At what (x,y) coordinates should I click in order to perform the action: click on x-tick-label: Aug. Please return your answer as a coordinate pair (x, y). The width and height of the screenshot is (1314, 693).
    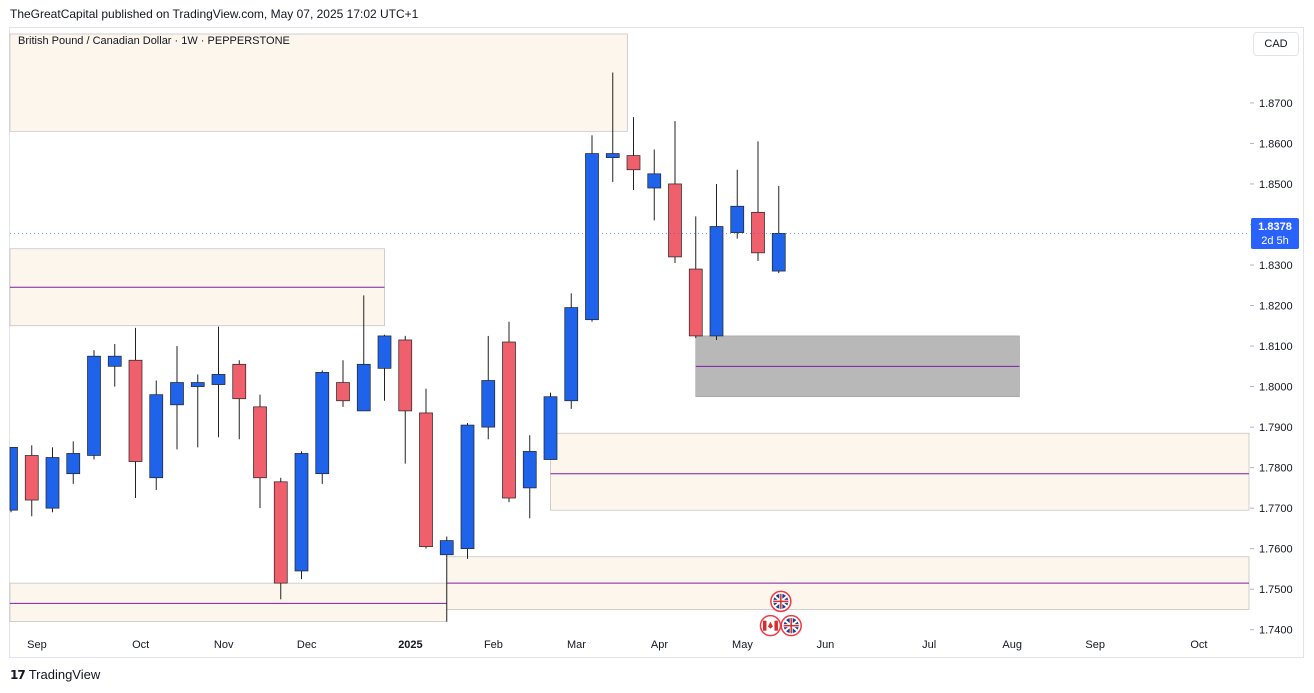
    Looking at the image, I should click on (1012, 645).